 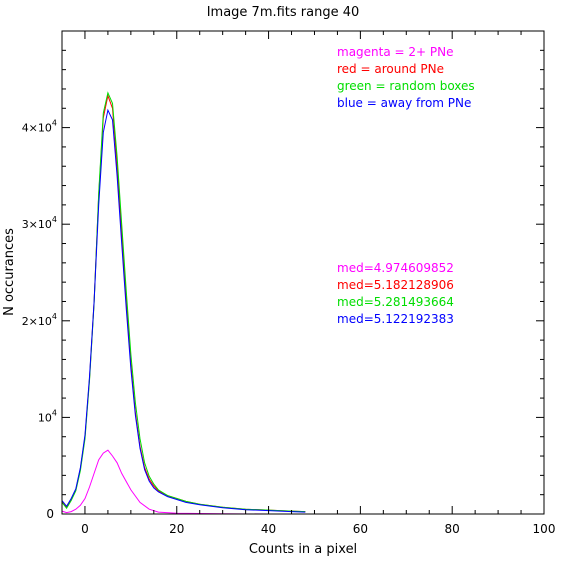 What do you see at coordinates (395, 52) in the screenshot?
I see `legend-entry-0: magenta = 2+ PNe` at bounding box center [395, 52].